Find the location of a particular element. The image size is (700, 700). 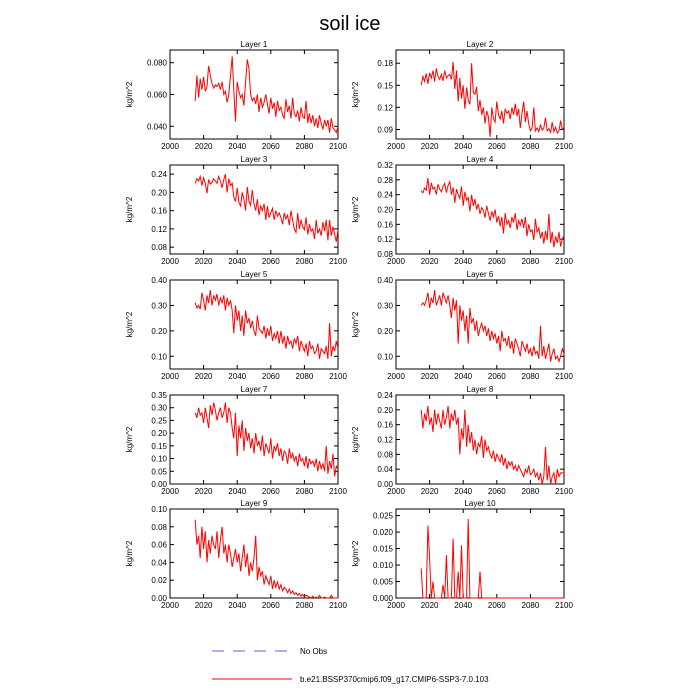

y-tick-label: 0.32 is located at coordinates (385, 165).